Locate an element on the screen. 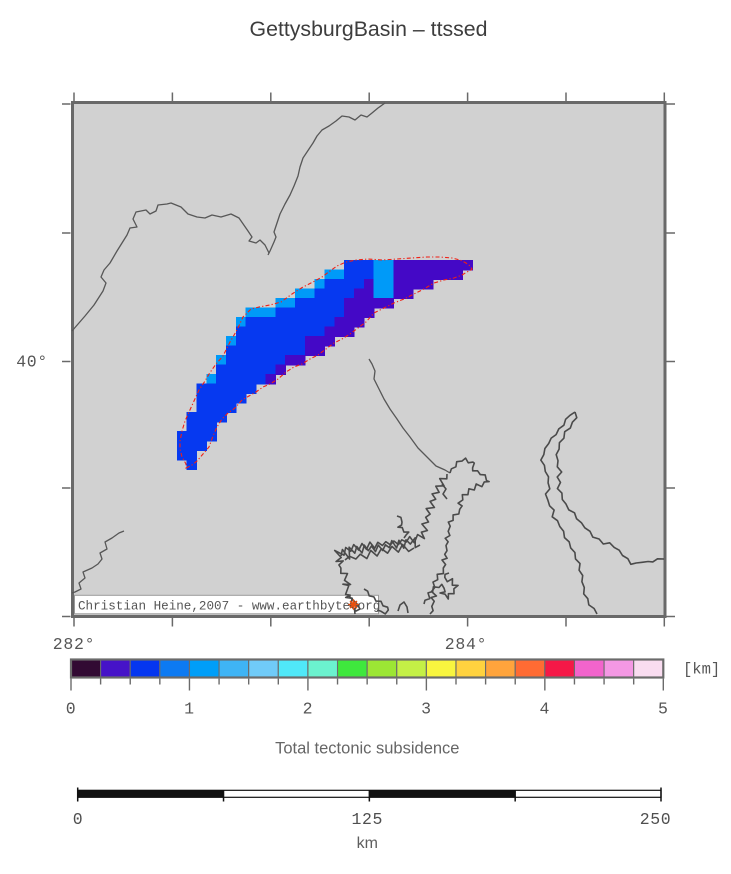 The height and width of the screenshot is (874, 731). svg-text: 1 is located at coordinates (189, 709).